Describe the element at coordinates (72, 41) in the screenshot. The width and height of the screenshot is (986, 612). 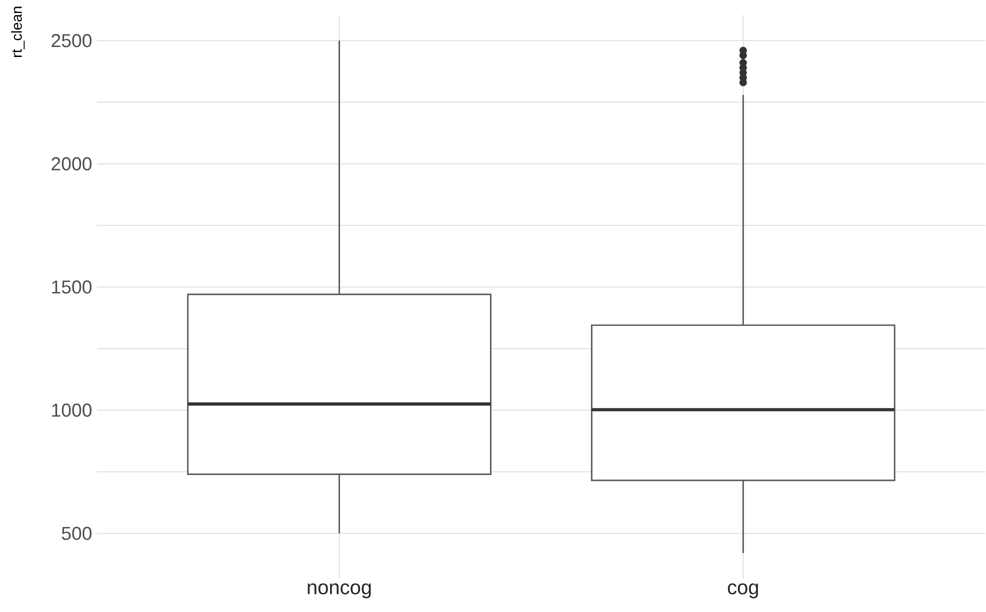
I see `y-tick-label: 2500` at that location.